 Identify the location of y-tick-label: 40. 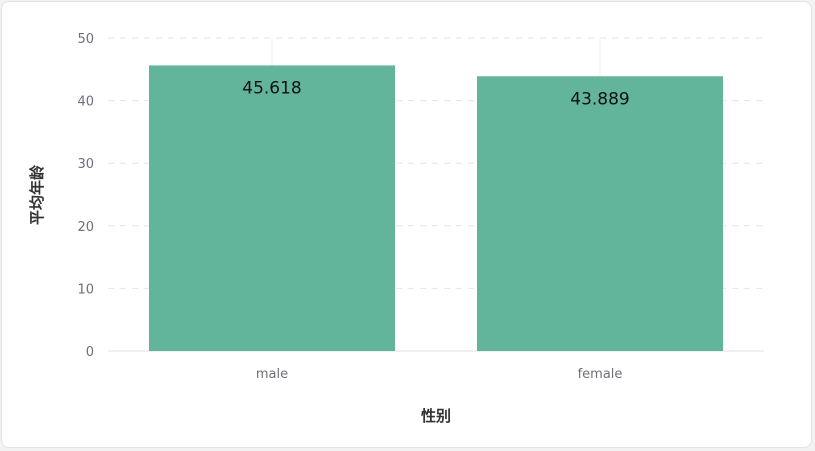
(85, 102).